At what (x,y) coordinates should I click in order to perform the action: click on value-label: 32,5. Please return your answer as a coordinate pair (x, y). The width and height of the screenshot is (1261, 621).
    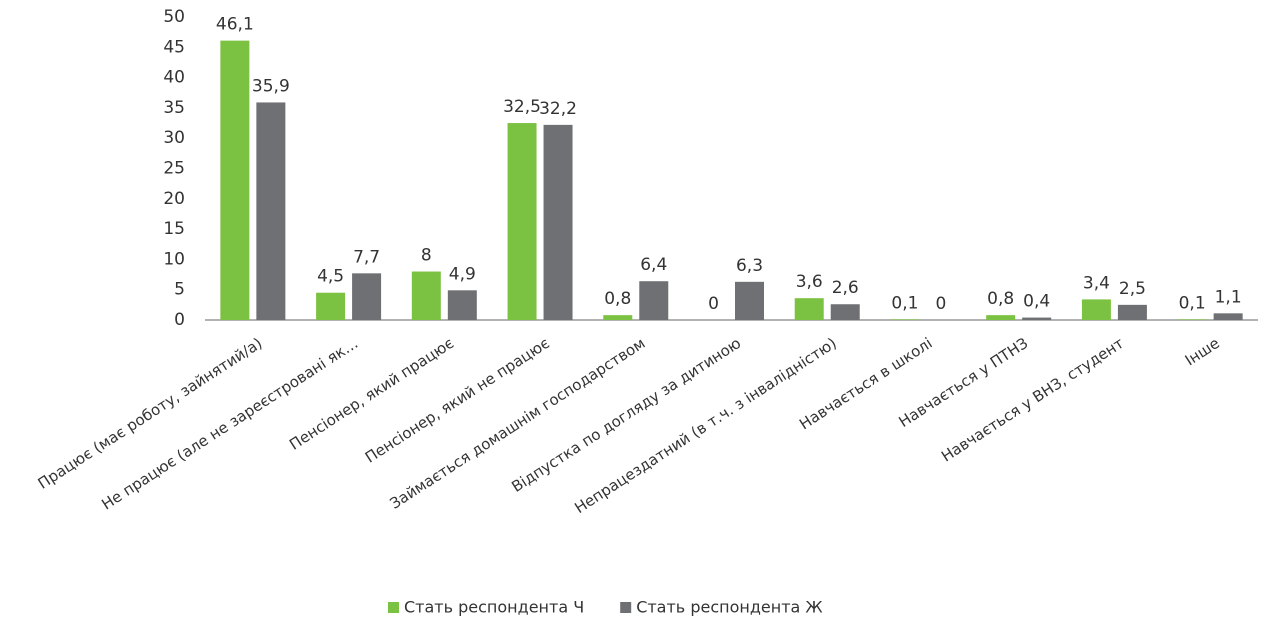
    Looking at the image, I should click on (522, 107).